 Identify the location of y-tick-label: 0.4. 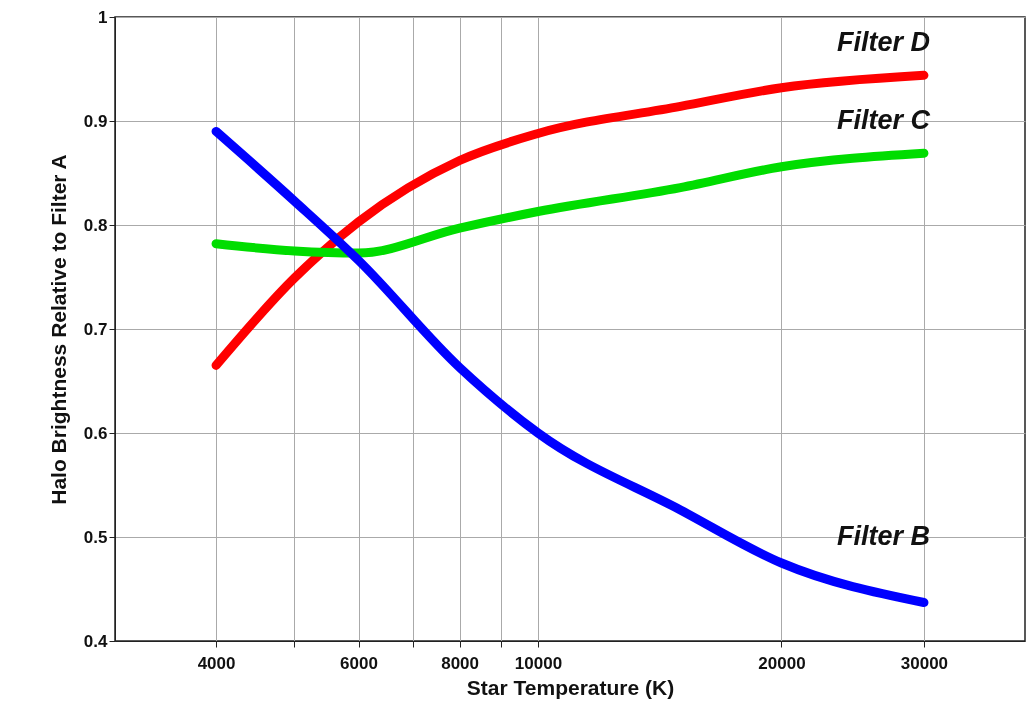
(96, 641).